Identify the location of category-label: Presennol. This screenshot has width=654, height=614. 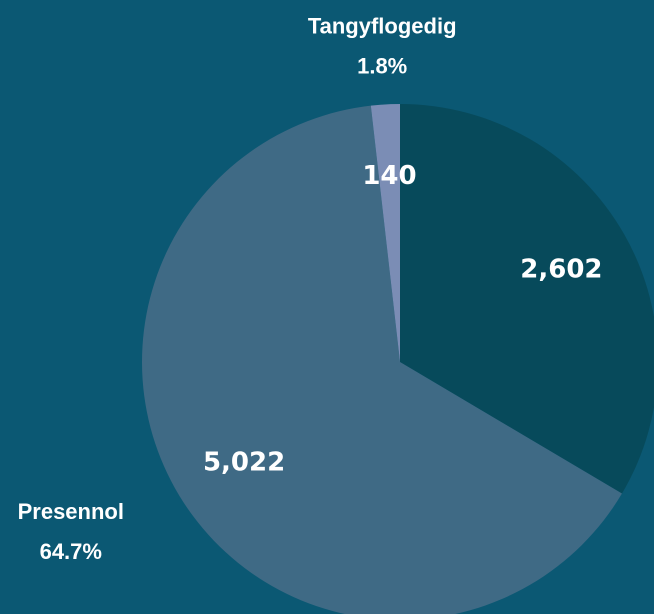
(71, 511).